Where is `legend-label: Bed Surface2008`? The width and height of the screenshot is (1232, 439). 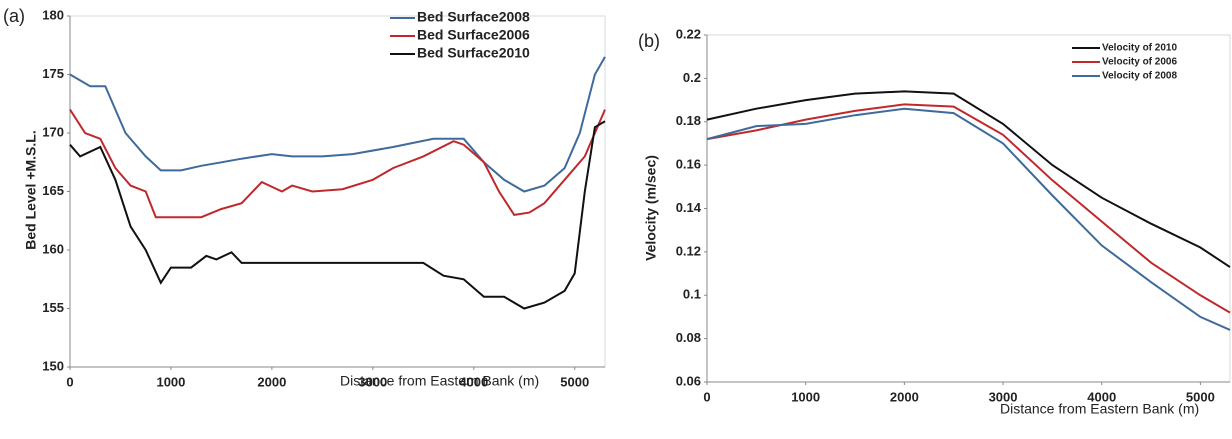
legend-label: Bed Surface2008 is located at coordinates (473, 17).